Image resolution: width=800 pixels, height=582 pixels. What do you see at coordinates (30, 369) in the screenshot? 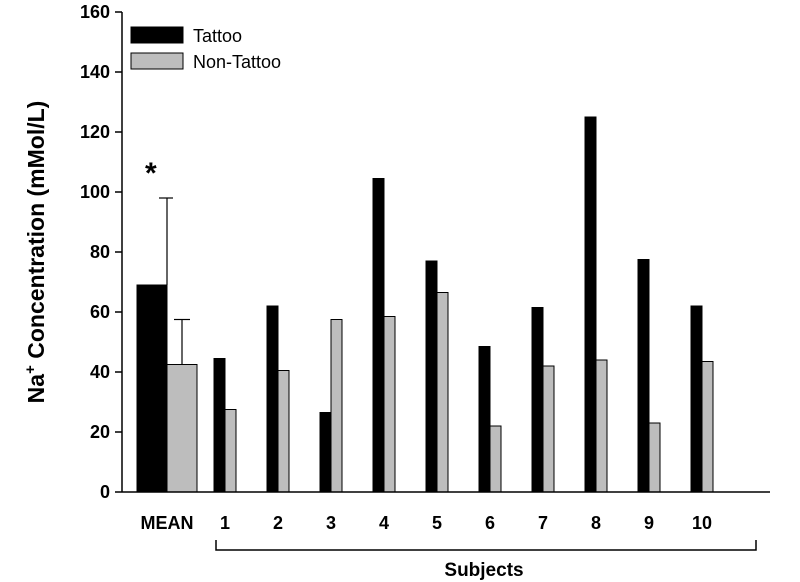
I see `y-axis-title-superscript: +` at bounding box center [30, 369].